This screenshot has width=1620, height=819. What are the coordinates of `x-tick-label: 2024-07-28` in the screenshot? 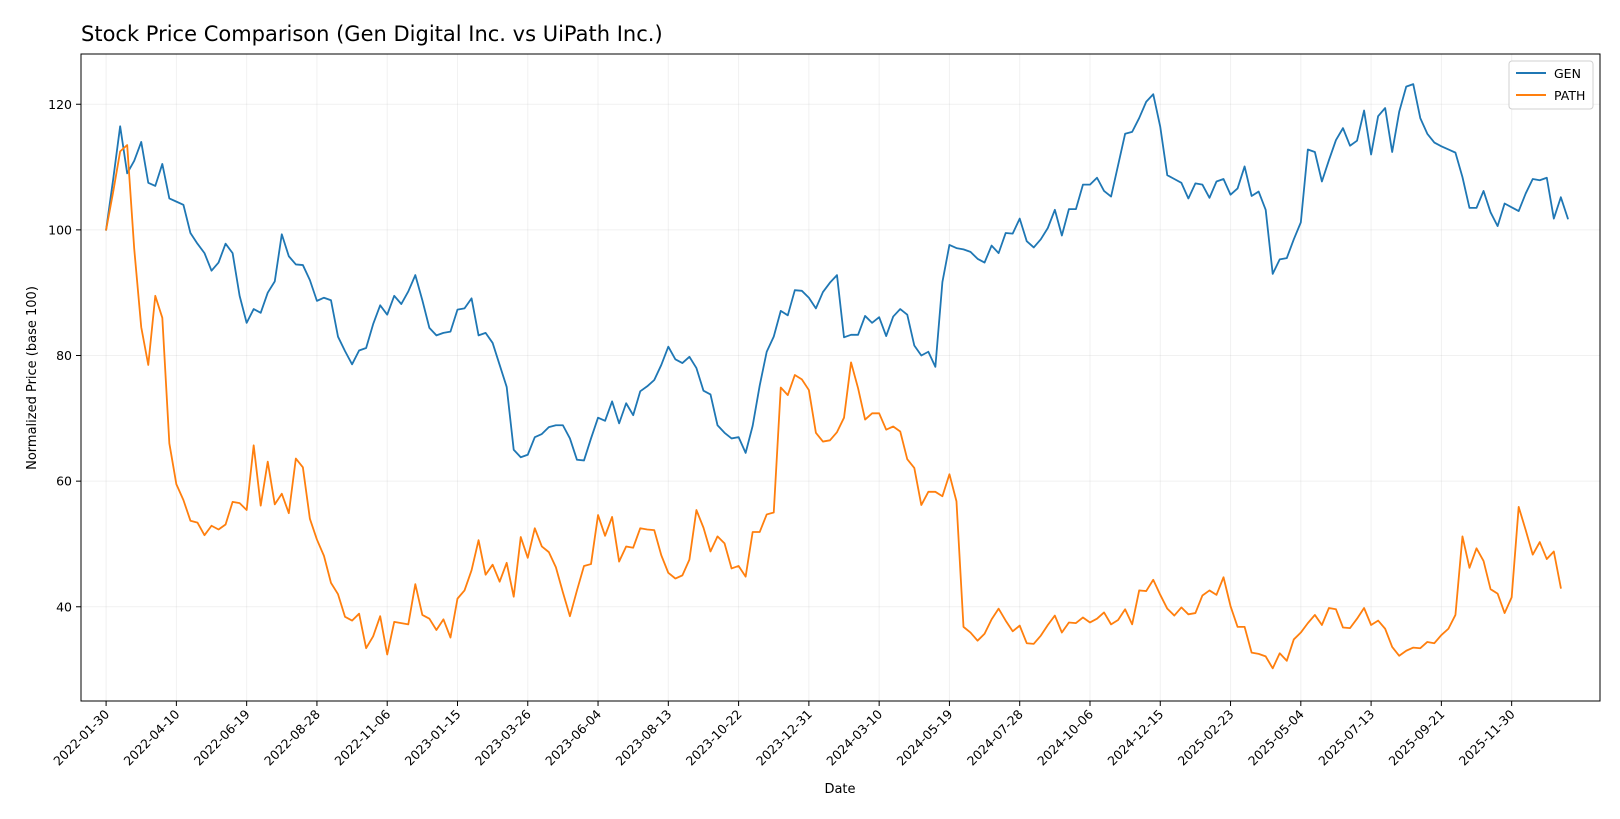 It's located at (995, 737).